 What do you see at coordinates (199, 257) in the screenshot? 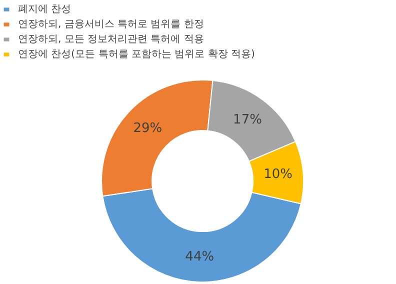
I see `data-label: 44%` at bounding box center [199, 257].